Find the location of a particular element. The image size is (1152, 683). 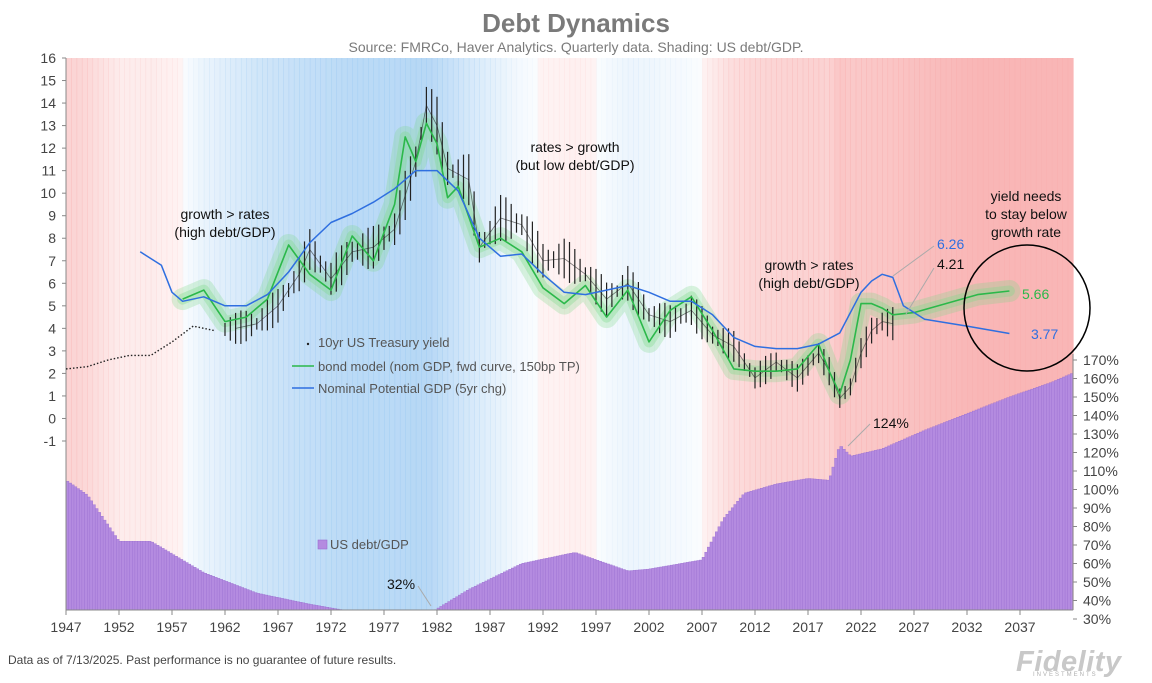

x-tick-label: 1992 is located at coordinates (542, 627).